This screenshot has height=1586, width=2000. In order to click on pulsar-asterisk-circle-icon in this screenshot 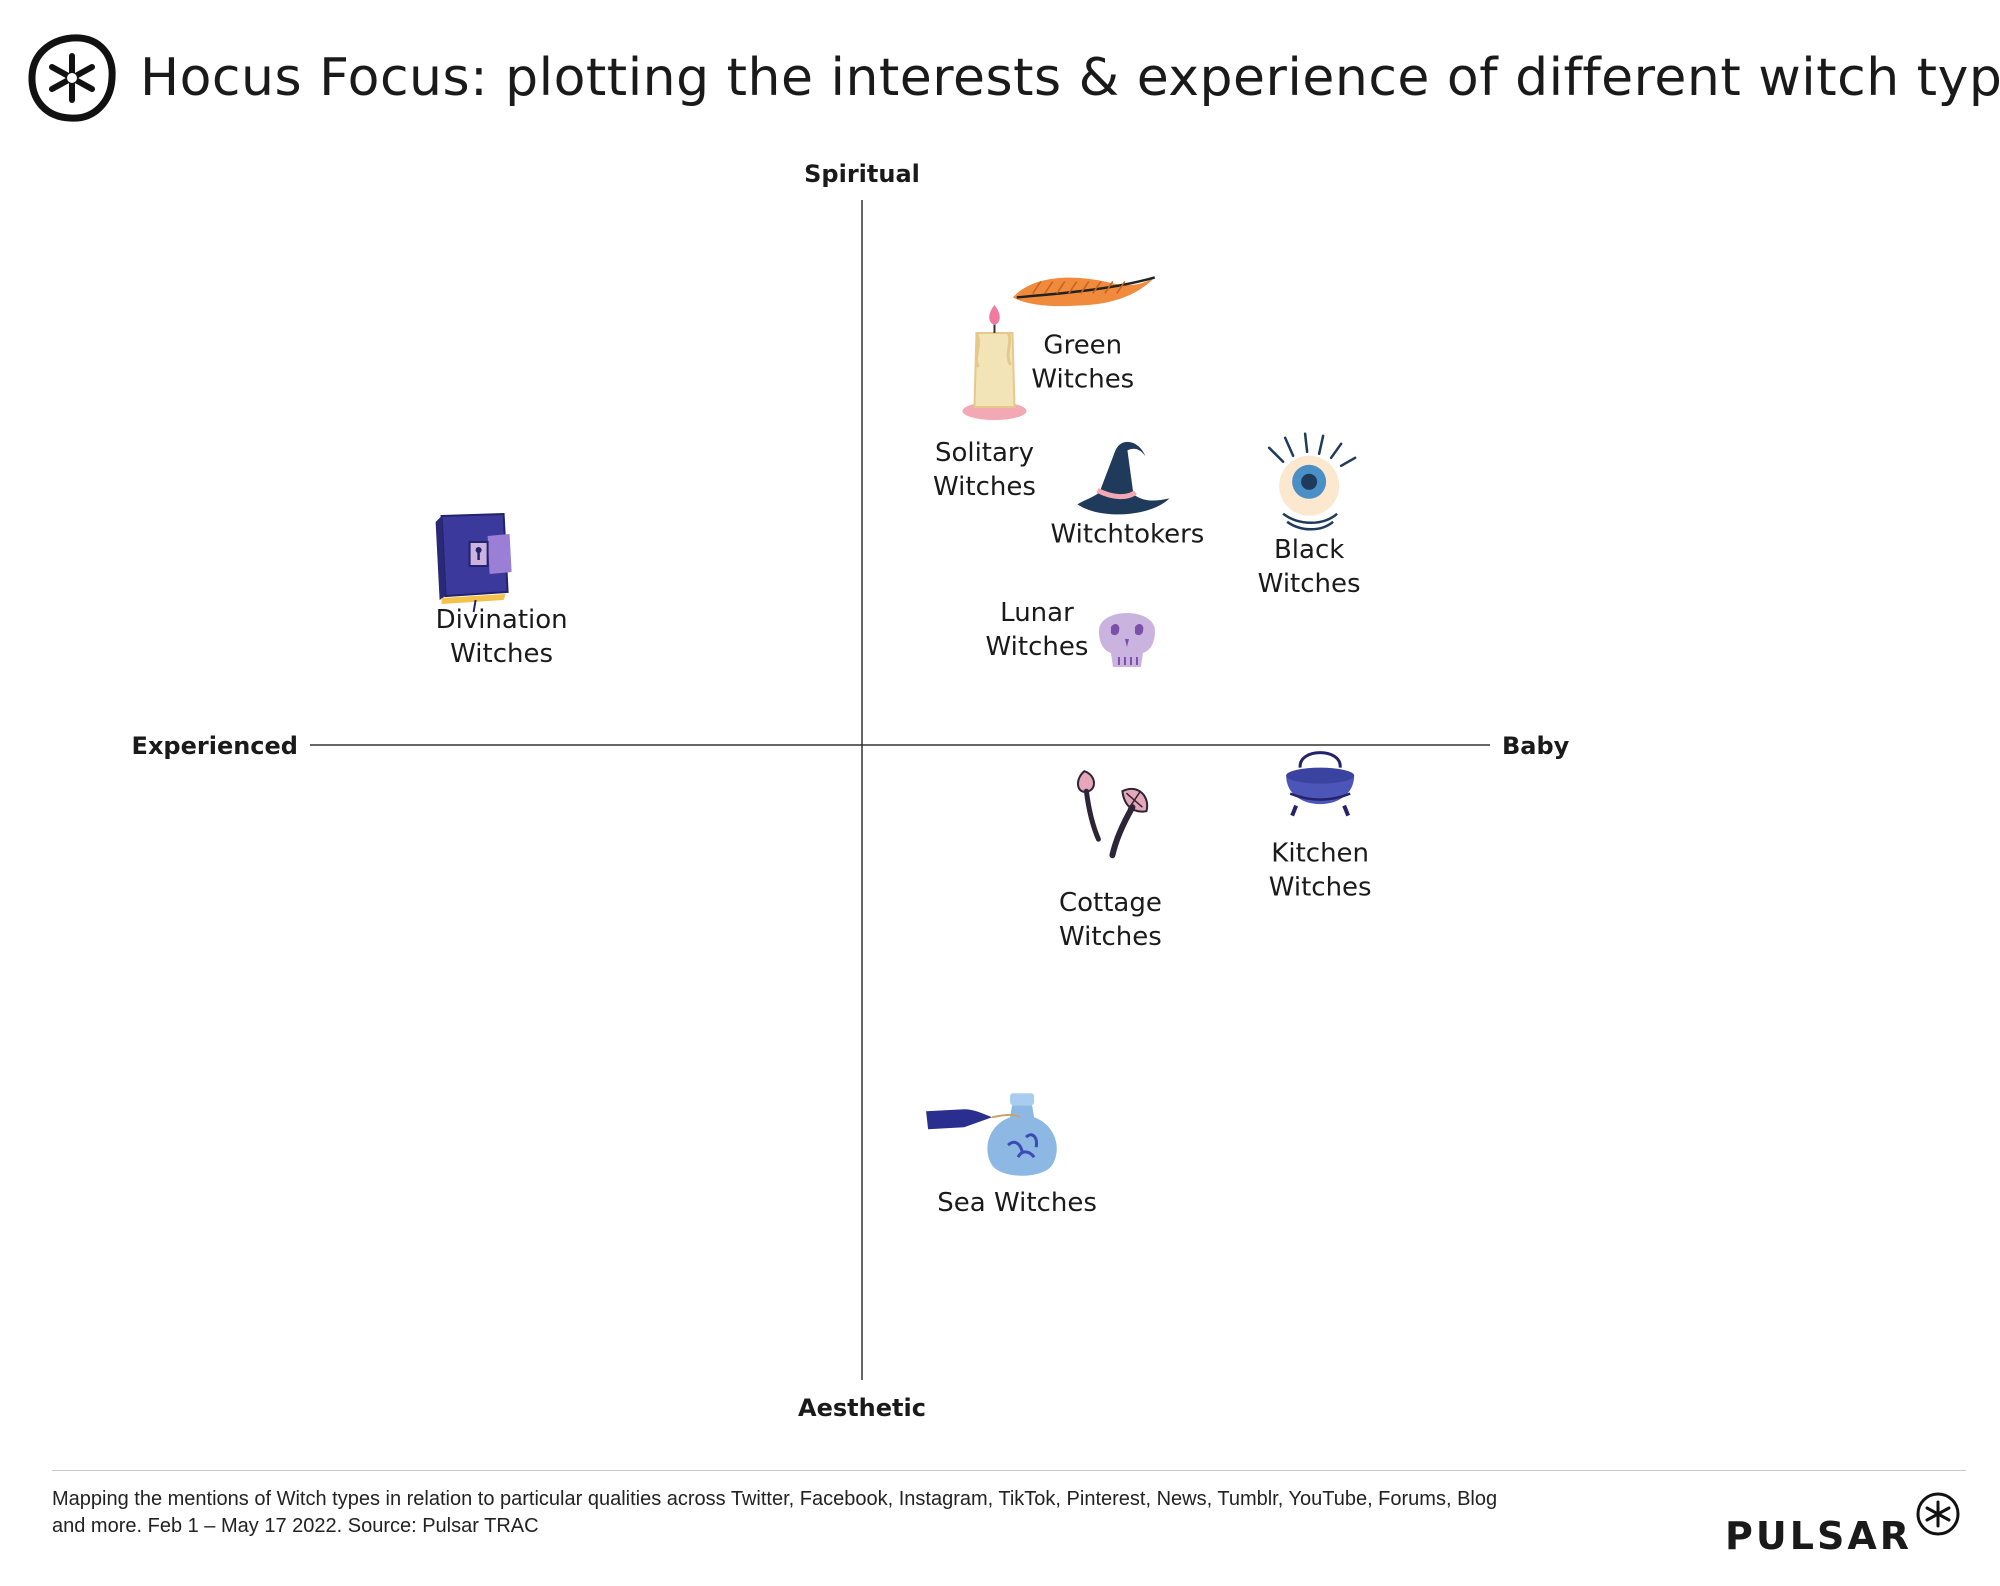, I will do `click(72, 78)`.